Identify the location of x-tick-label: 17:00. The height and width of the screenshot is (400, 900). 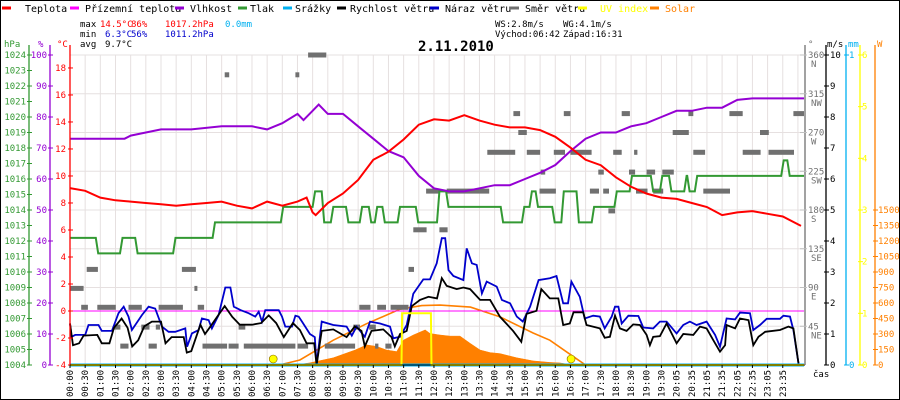
(587, 383).